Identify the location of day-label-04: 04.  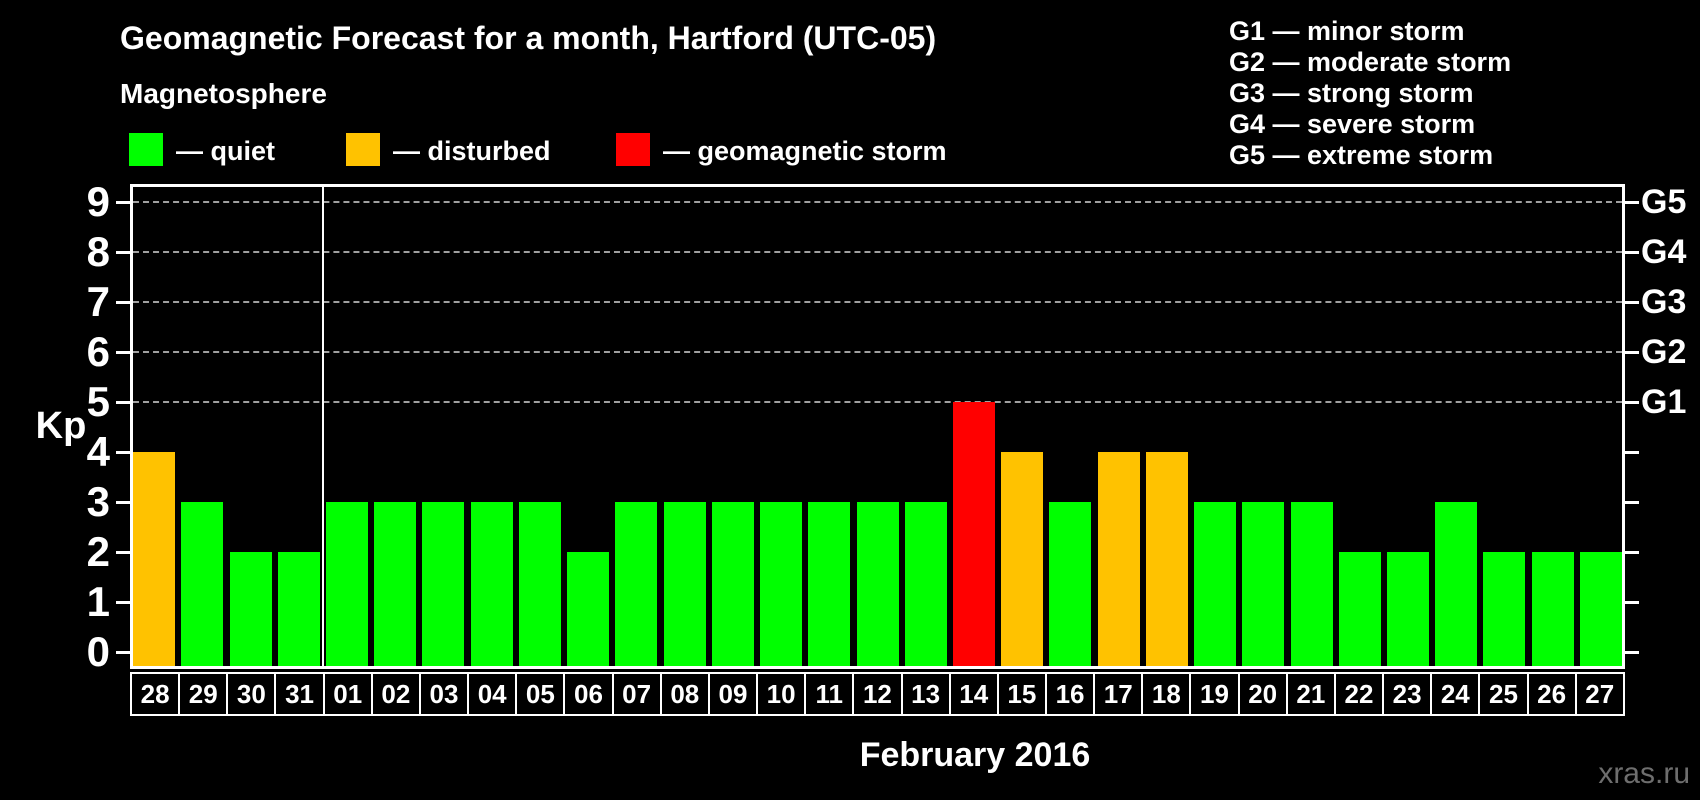
(492, 694).